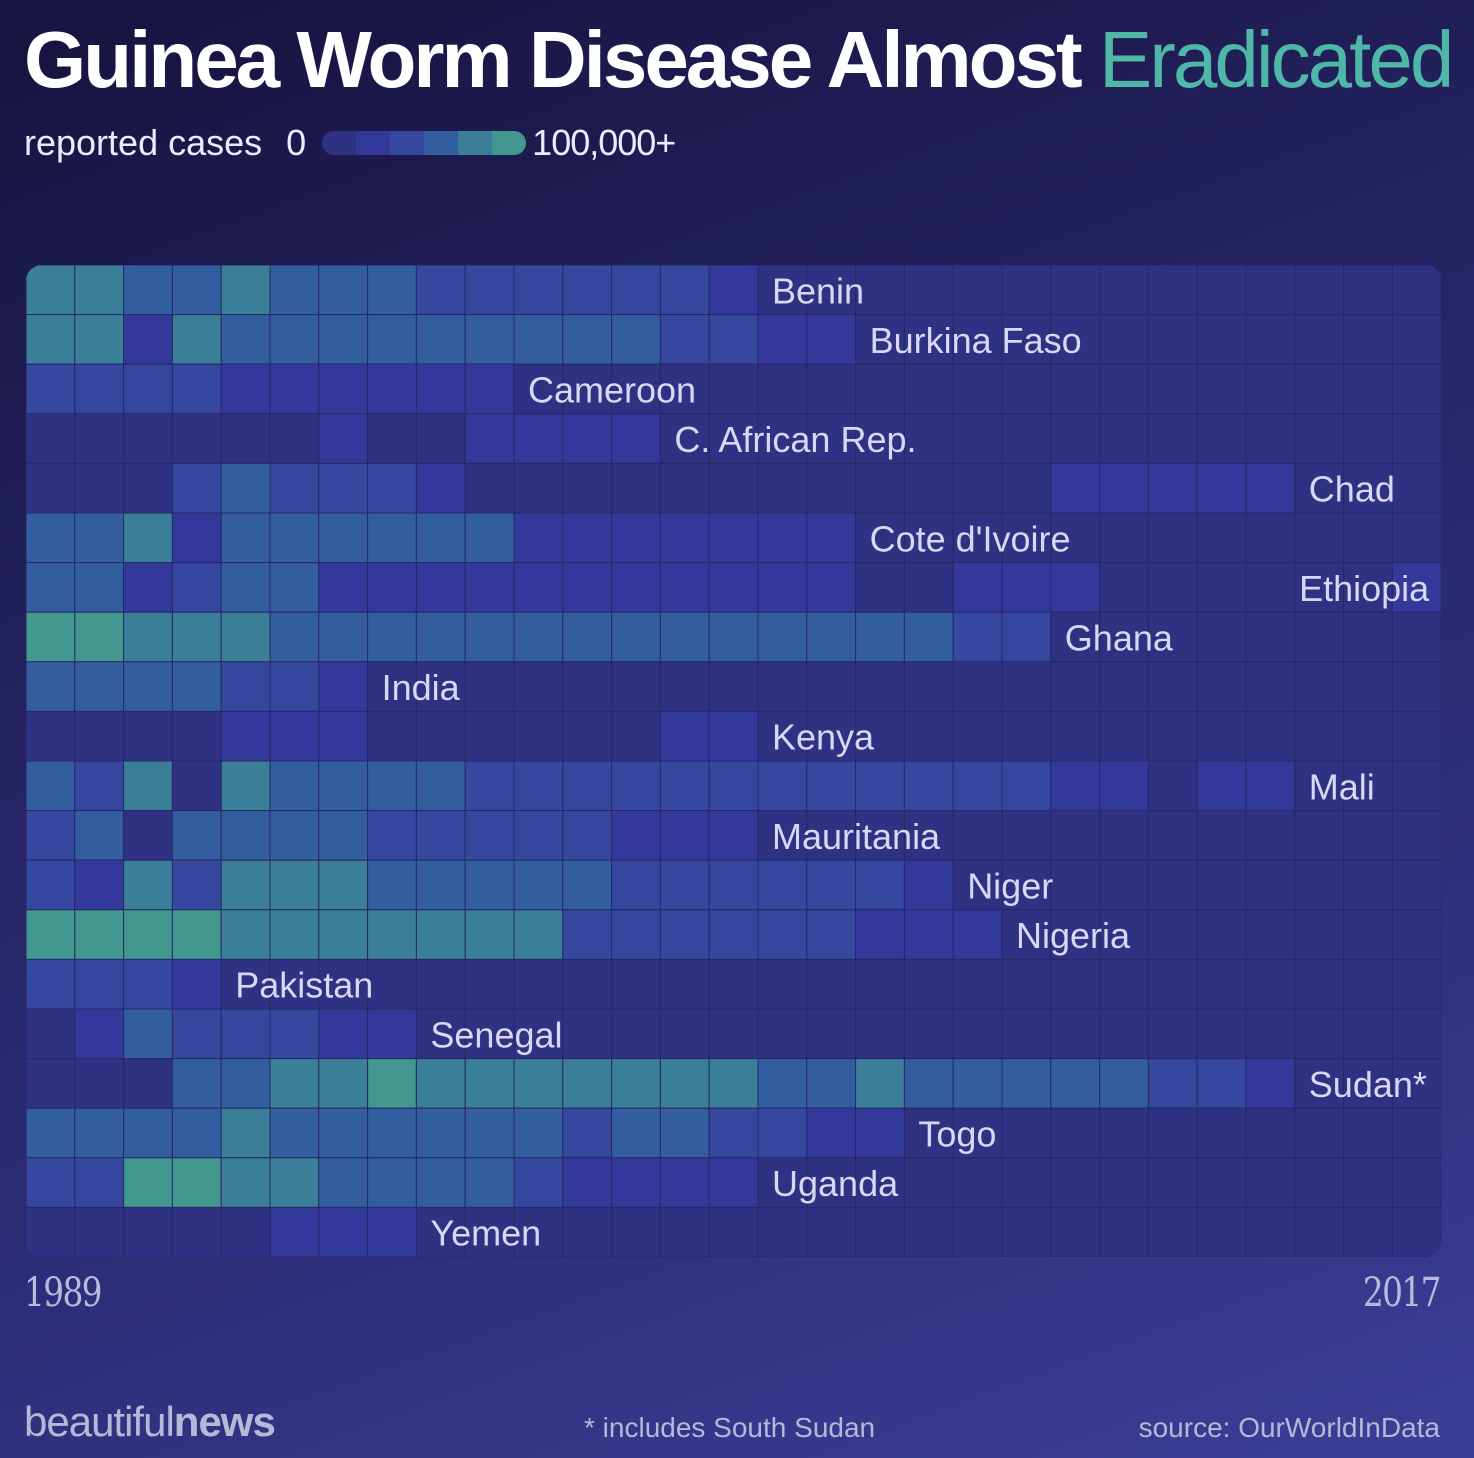  What do you see at coordinates (730, 1427) in the screenshot?
I see `footnote: * includes South Sudan` at bounding box center [730, 1427].